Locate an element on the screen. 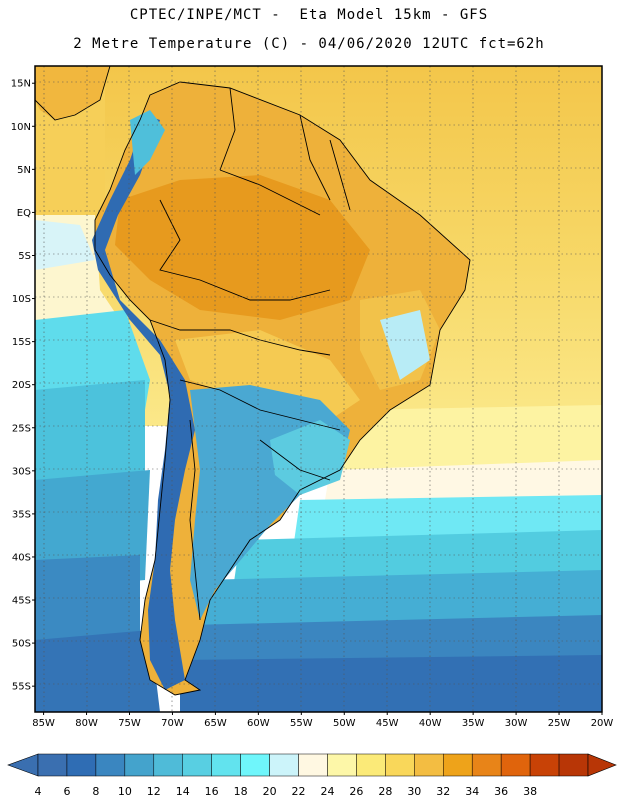  lon-label: 25W is located at coordinates (559, 723).